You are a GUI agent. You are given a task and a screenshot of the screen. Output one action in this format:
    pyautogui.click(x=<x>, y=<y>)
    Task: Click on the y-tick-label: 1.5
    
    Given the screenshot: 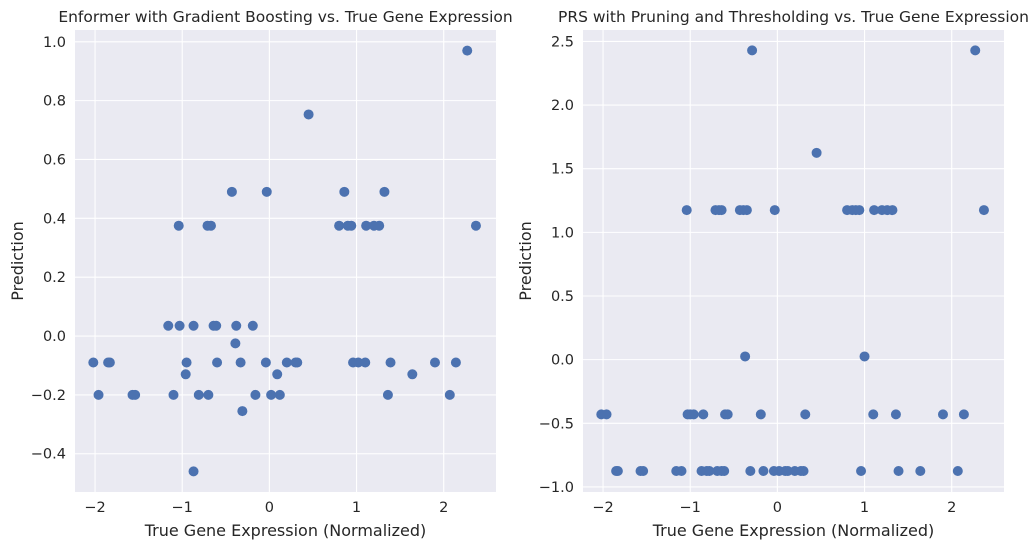 What is the action you would take?
    pyautogui.click(x=562, y=170)
    